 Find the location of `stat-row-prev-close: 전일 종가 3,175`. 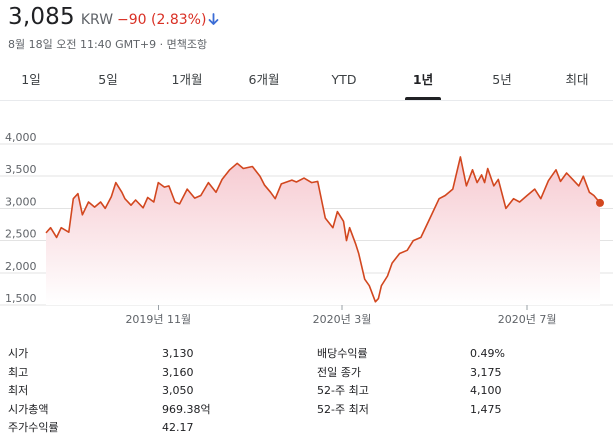

stat-row-prev-close: 전일 종가 3,175 is located at coordinates (465, 373).